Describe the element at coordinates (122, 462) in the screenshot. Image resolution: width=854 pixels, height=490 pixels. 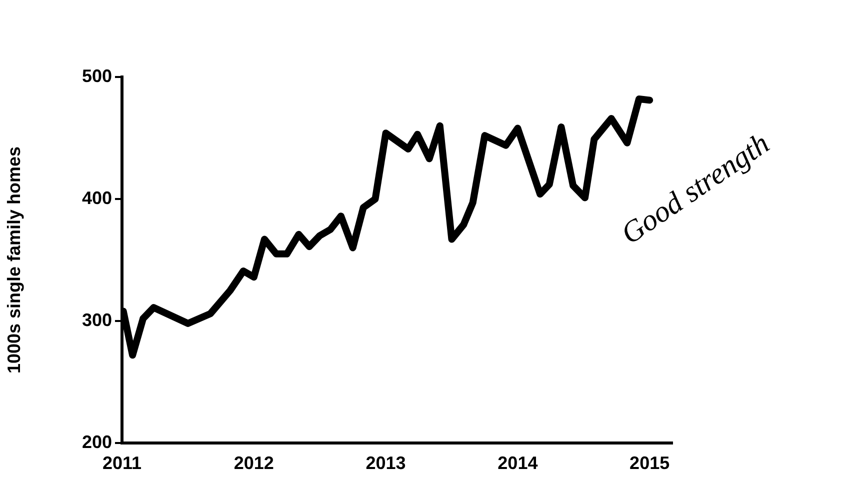
I see `x-tick-label: 2011` at that location.